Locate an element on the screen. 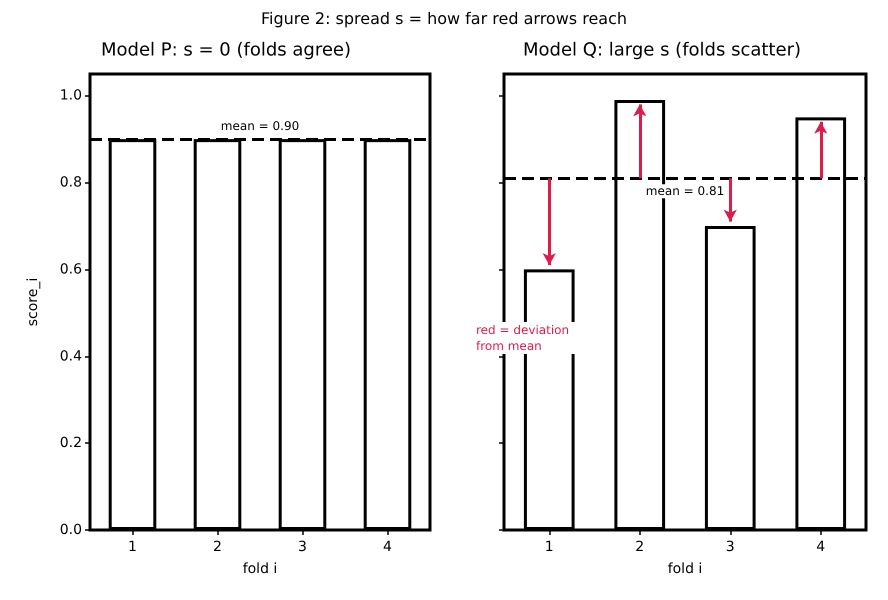 The height and width of the screenshot is (600, 888). caption: Figure 2: spread s = how far red arrows reach is located at coordinates (444, 18).